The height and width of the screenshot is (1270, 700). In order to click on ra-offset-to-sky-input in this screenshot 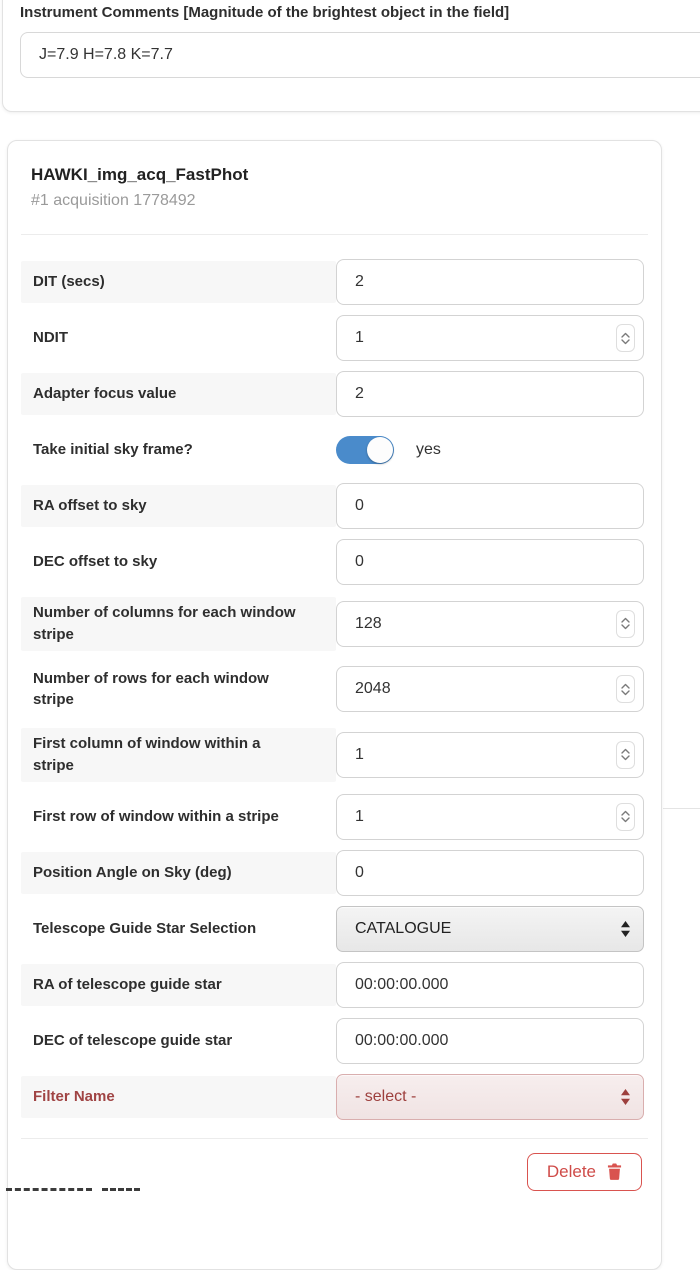, I will do `click(490, 506)`.